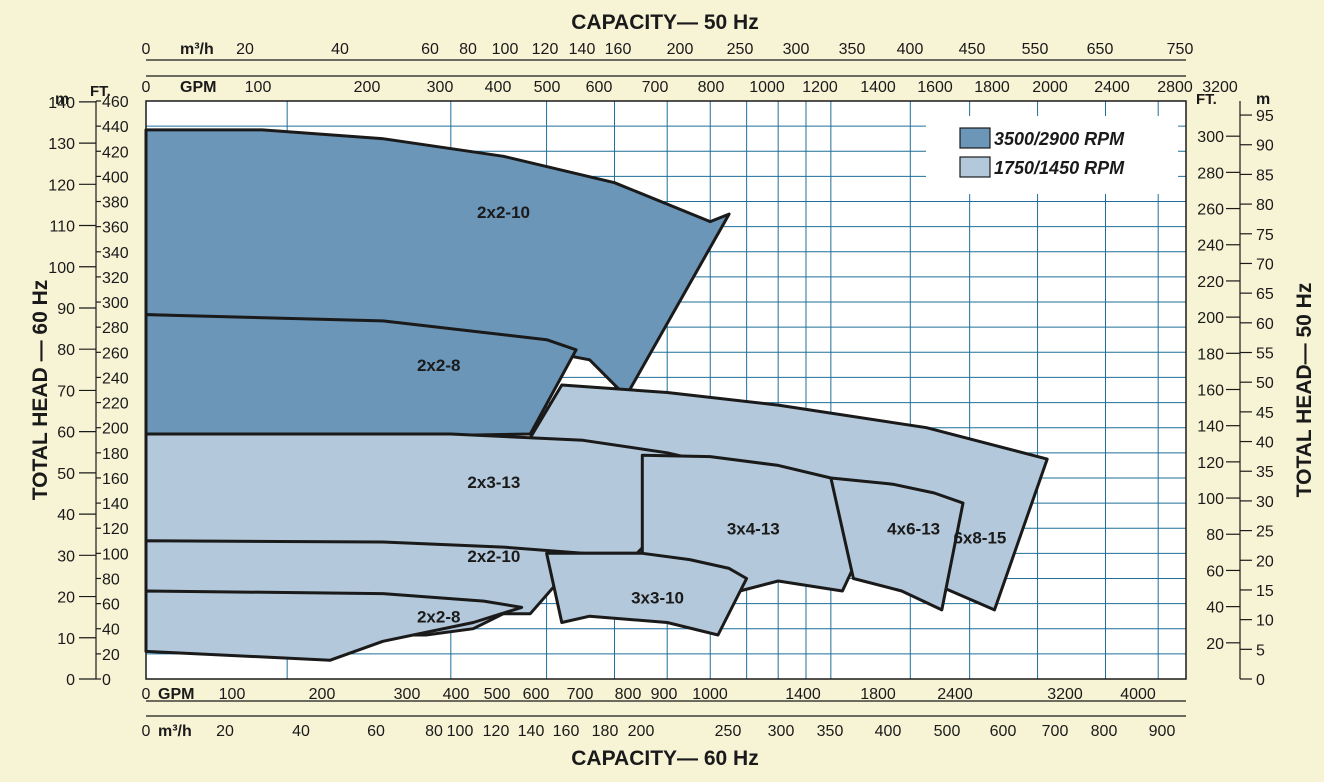  What do you see at coordinates (111, 605) in the screenshot?
I see `left-ft-tick-label: 60` at bounding box center [111, 605].